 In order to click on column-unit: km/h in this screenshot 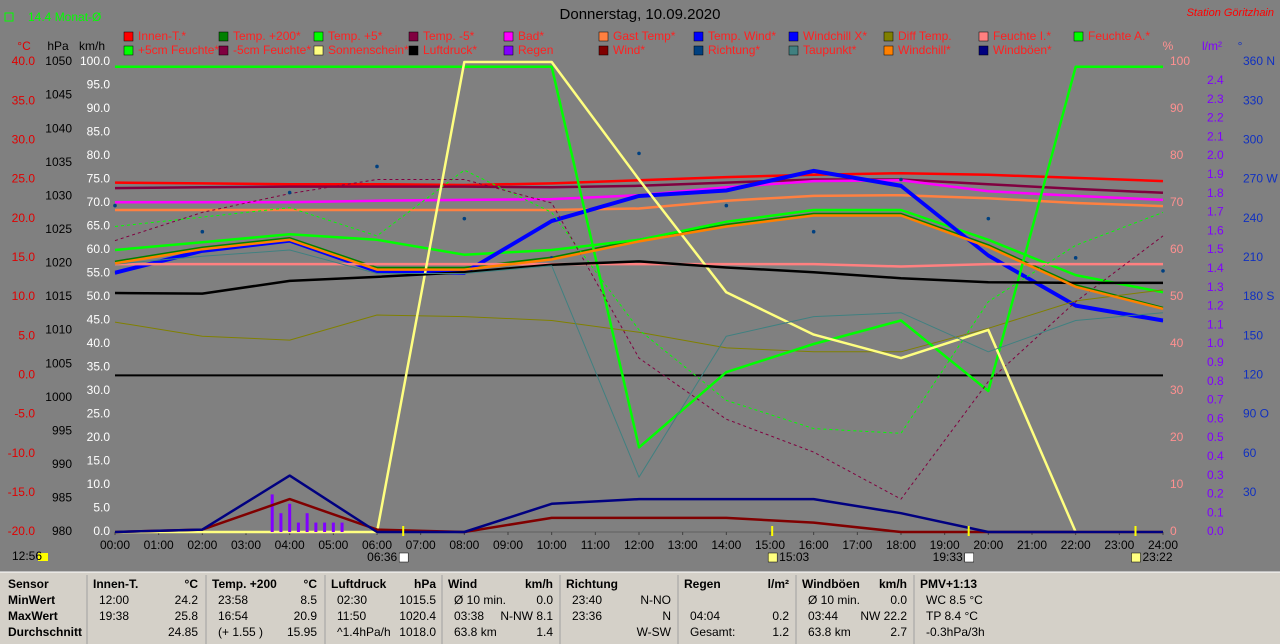, I will do `click(539, 584)`.